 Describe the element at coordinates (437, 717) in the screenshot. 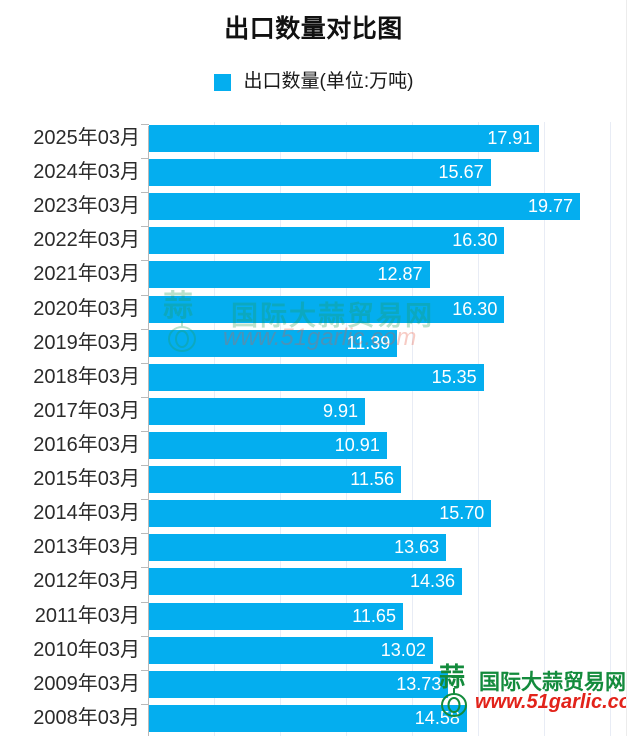

I see `bar-value-label: 14.58` at that location.